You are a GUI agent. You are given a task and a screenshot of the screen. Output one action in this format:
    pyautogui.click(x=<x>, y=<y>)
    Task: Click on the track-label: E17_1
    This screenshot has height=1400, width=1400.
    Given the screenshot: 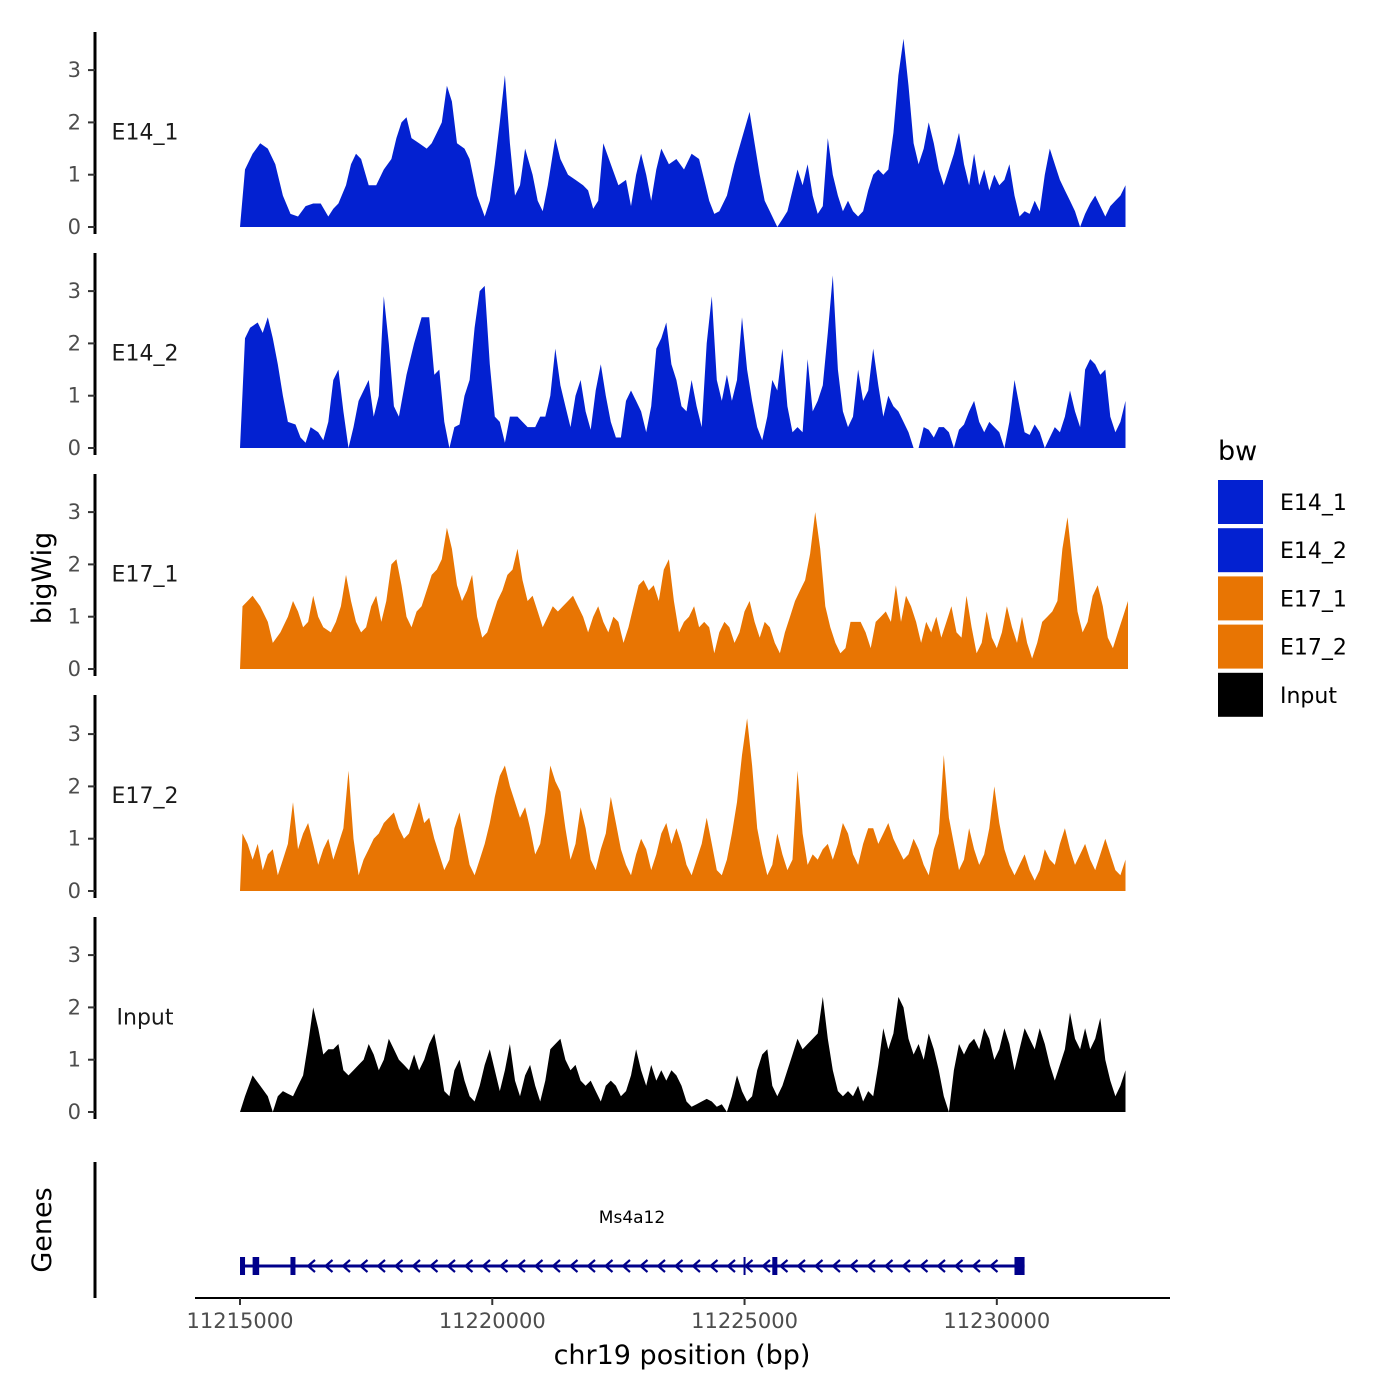 What is the action you would take?
    pyautogui.click(x=145, y=575)
    